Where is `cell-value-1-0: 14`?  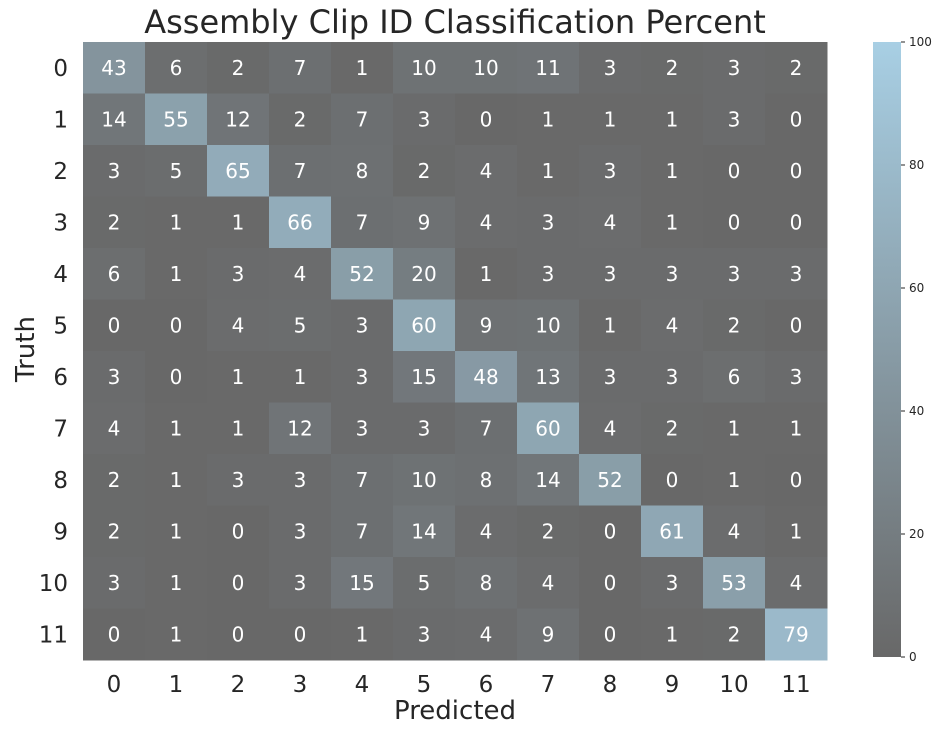 cell-value-1-0: 14 is located at coordinates (113, 119).